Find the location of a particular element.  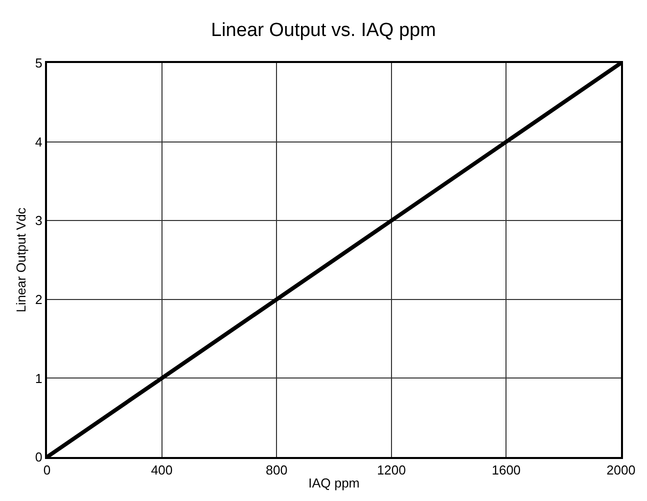

x-tick-label: 400 is located at coordinates (161, 470).